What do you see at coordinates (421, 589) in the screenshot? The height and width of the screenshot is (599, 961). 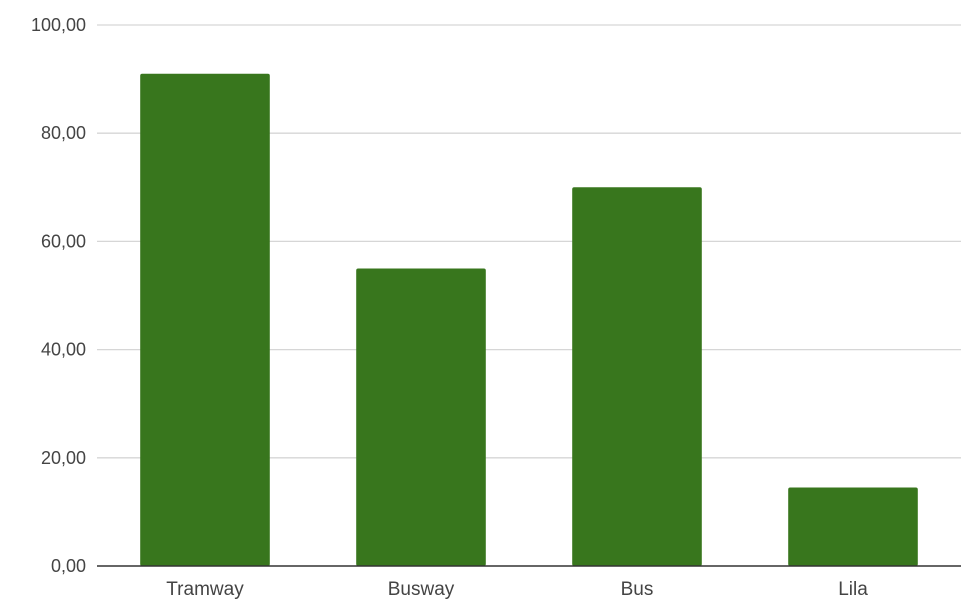 I see `x-category-label: Busway` at bounding box center [421, 589].